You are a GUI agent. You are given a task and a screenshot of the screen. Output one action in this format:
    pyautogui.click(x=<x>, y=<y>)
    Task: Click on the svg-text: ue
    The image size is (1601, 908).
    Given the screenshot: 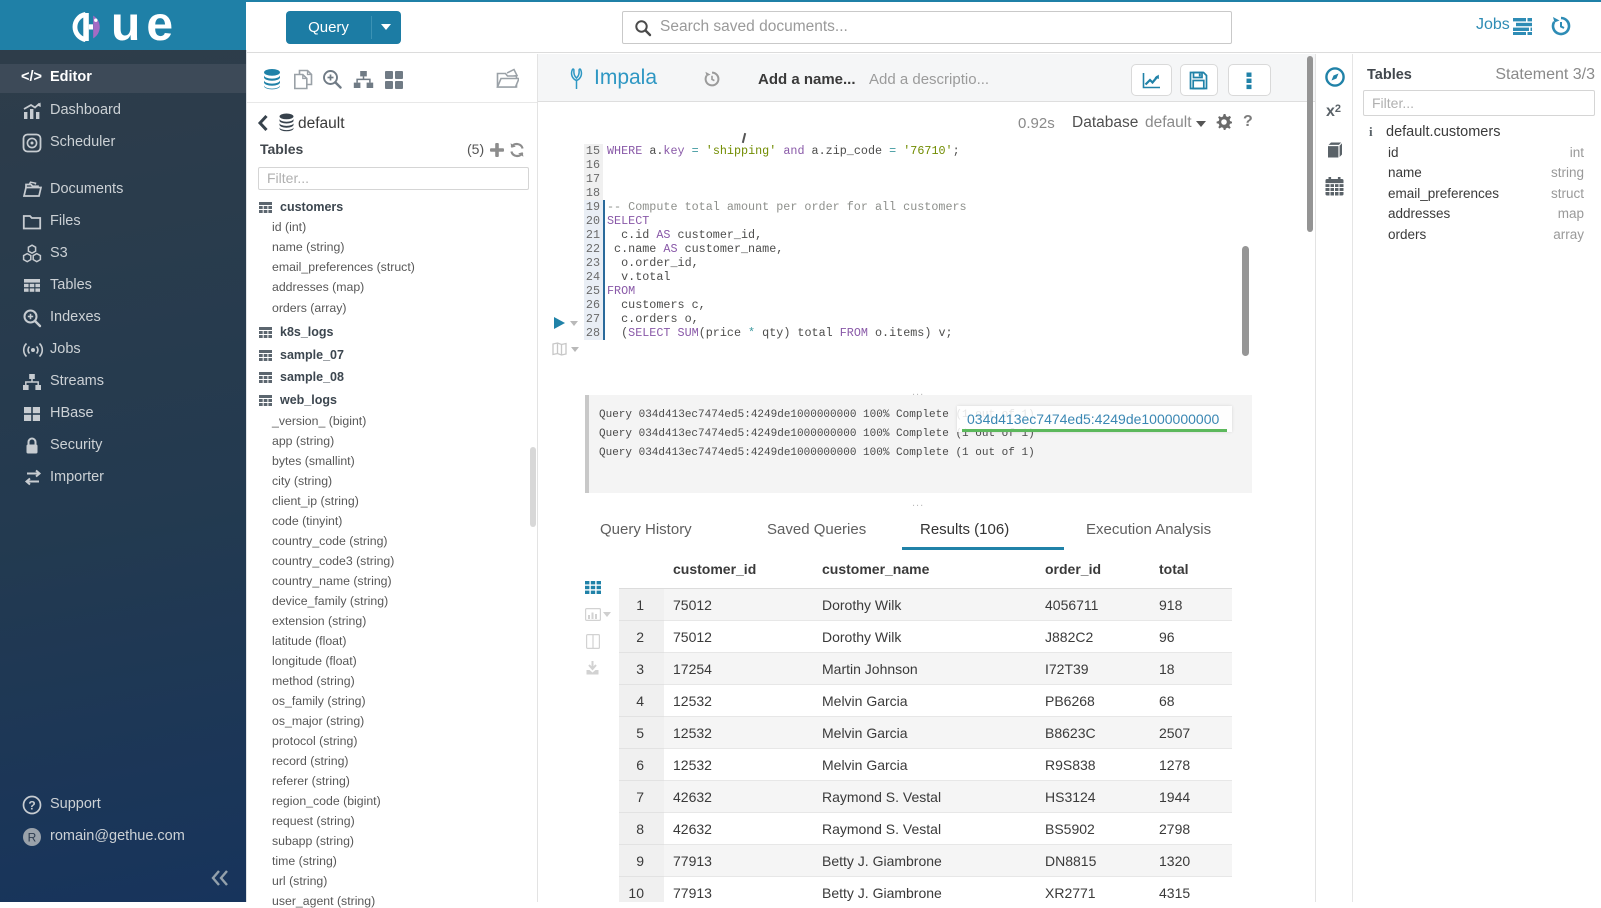 What is the action you would take?
    pyautogui.click(x=144, y=27)
    